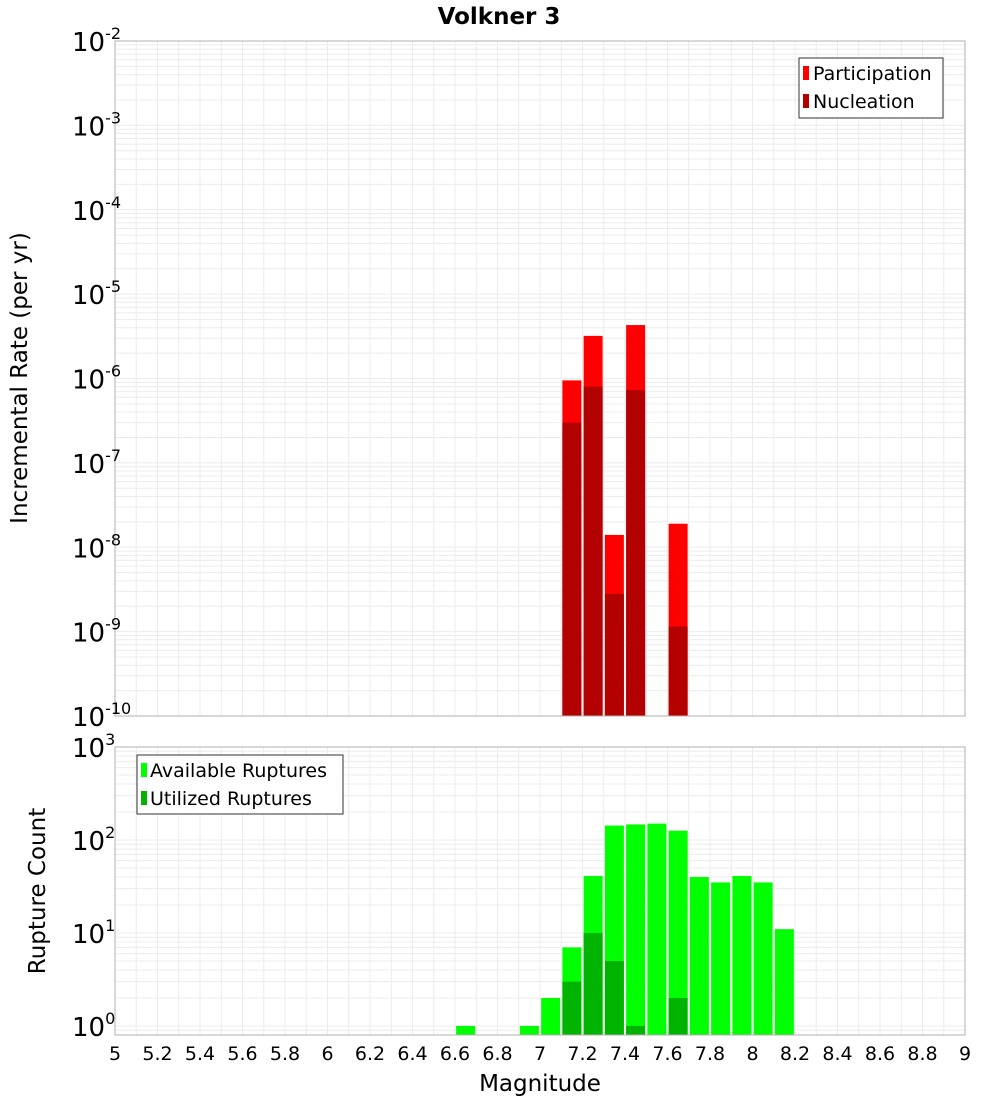 This screenshot has width=1000, height=1100. I want to click on legend-label-available: Available Ruptures, so click(238, 771).